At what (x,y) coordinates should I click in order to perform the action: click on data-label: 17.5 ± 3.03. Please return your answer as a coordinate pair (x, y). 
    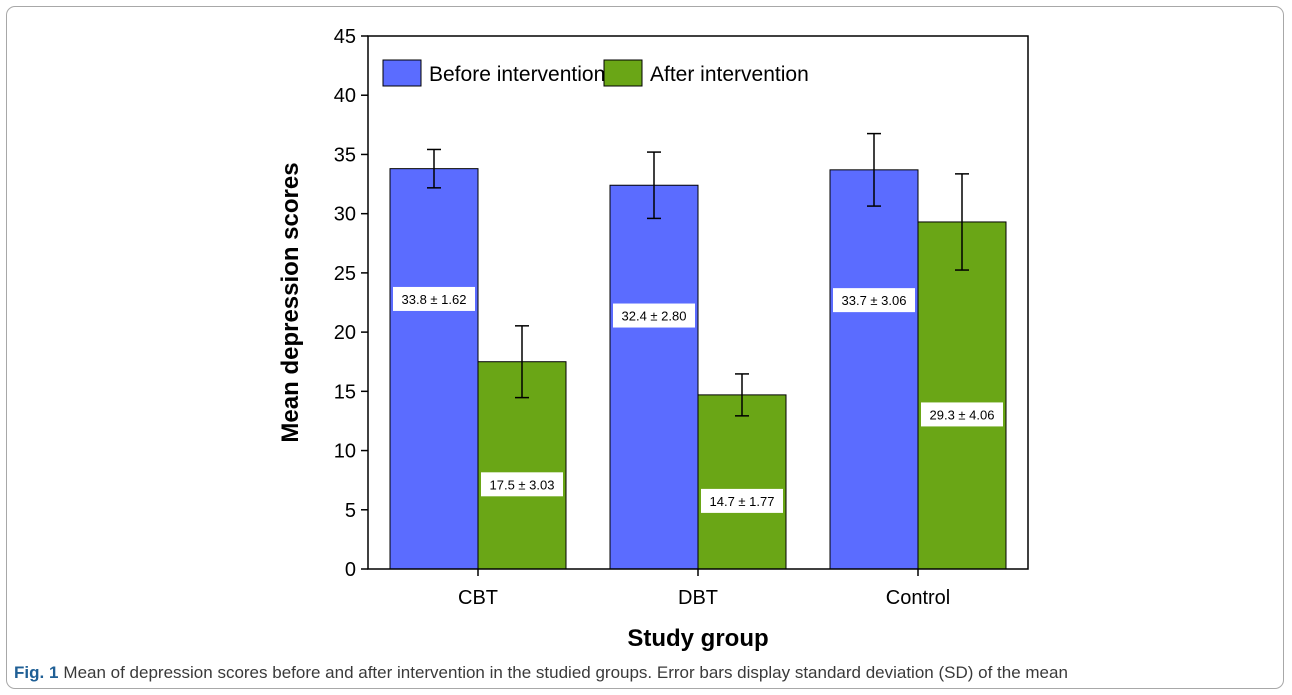
    Looking at the image, I should click on (522, 484).